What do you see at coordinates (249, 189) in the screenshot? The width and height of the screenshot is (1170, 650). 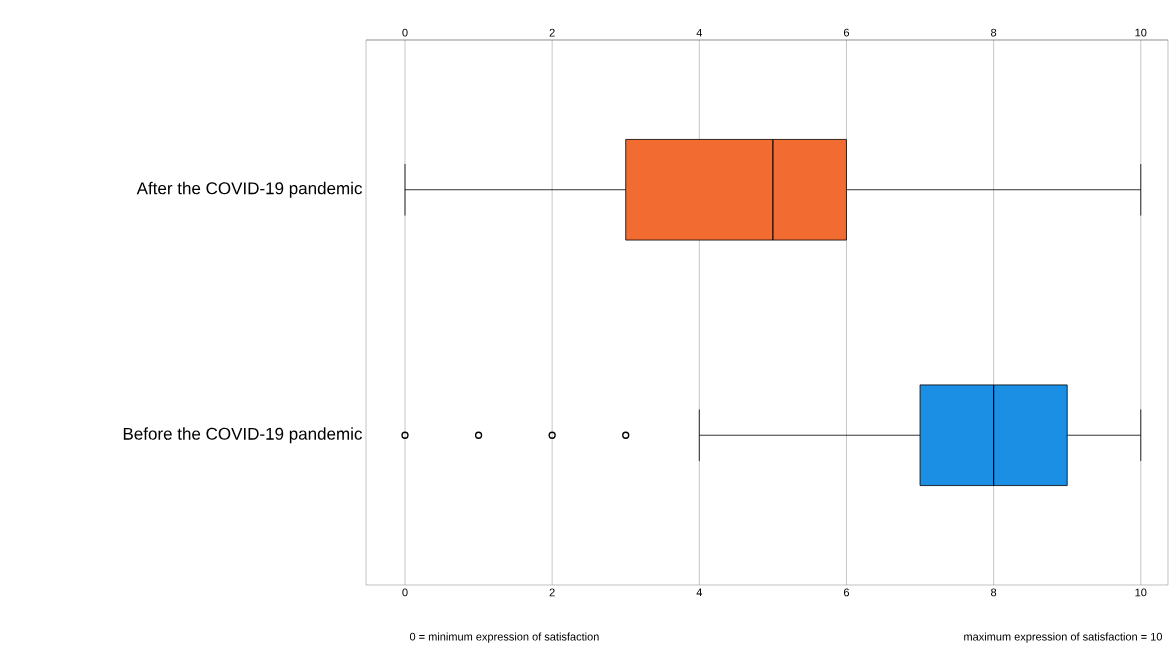 I see `y-tick-label: After the COVID-19 pandemic` at bounding box center [249, 189].